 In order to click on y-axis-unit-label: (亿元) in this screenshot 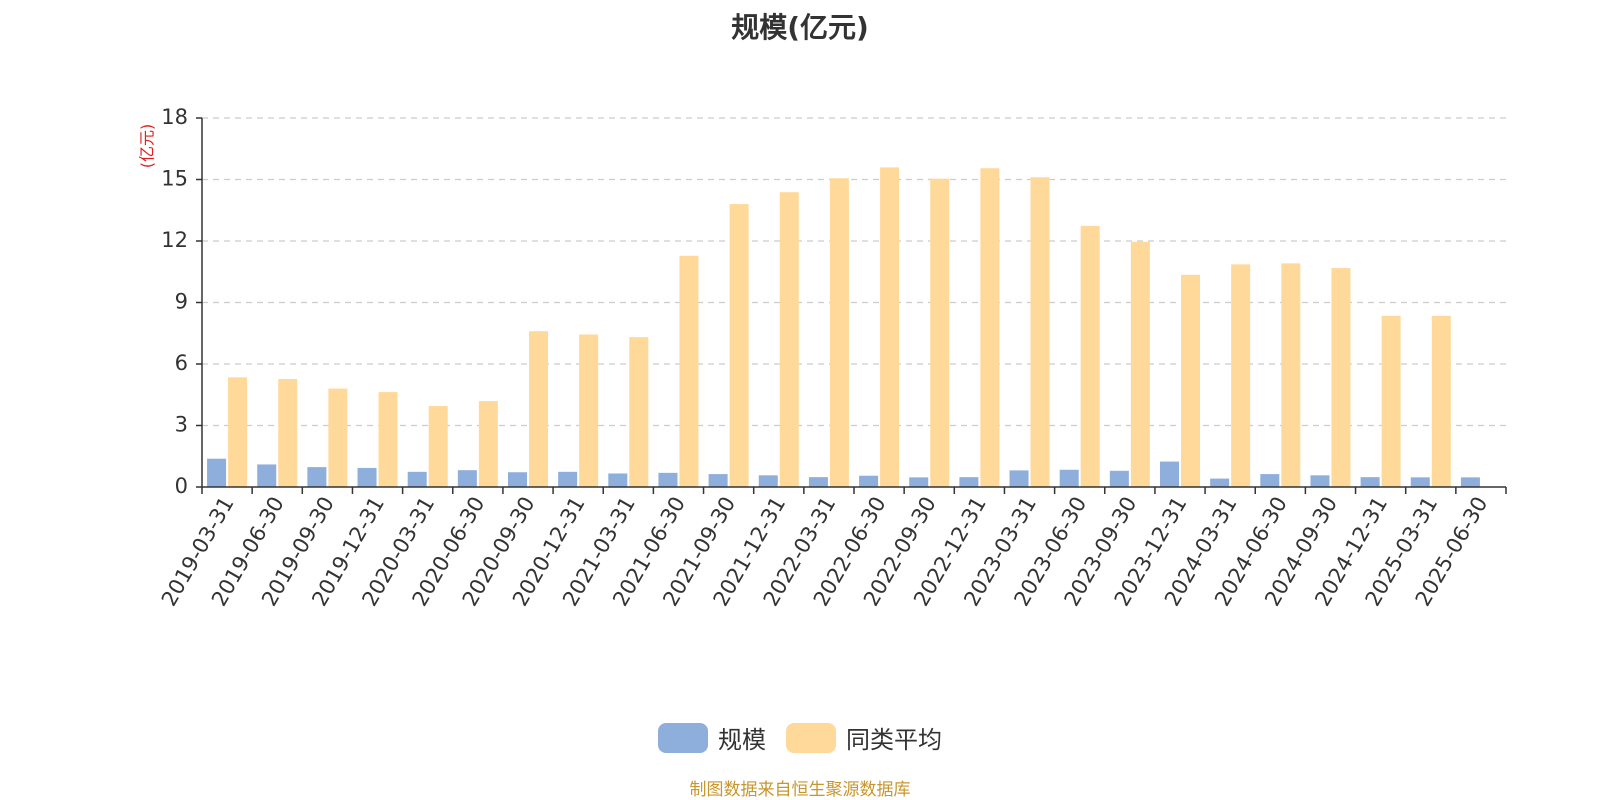, I will do `click(147, 146)`.